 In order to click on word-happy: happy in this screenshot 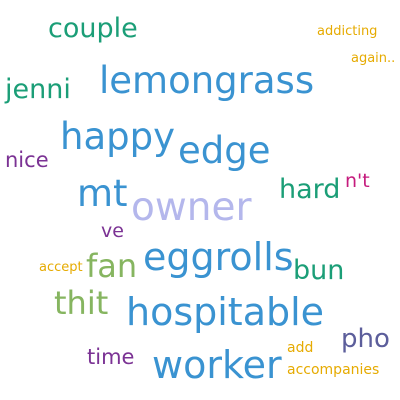, I will do `click(117, 136)`.